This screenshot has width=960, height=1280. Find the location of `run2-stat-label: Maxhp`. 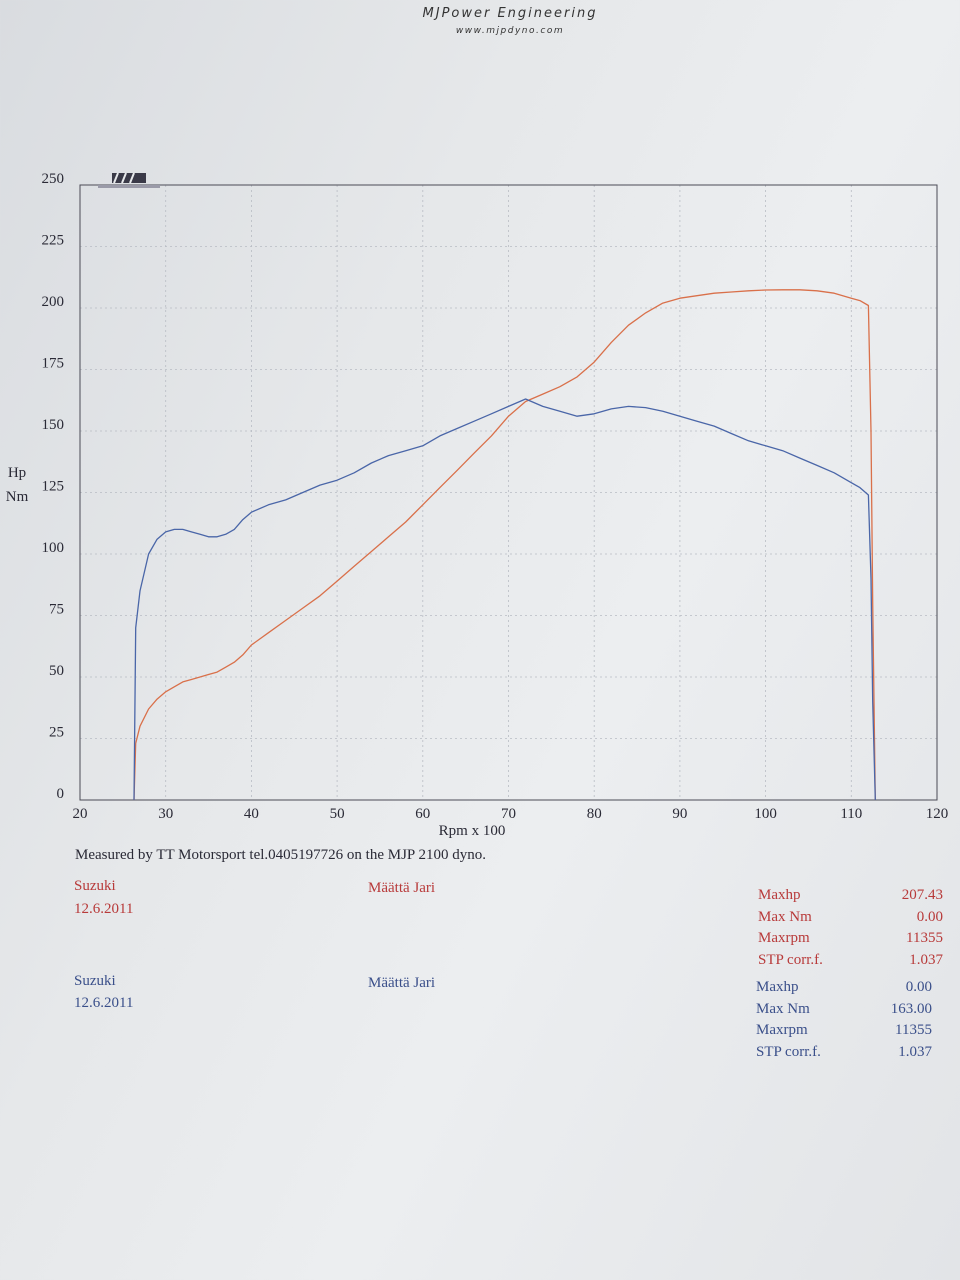

run2-stat-label: Maxhp is located at coordinates (777, 987).